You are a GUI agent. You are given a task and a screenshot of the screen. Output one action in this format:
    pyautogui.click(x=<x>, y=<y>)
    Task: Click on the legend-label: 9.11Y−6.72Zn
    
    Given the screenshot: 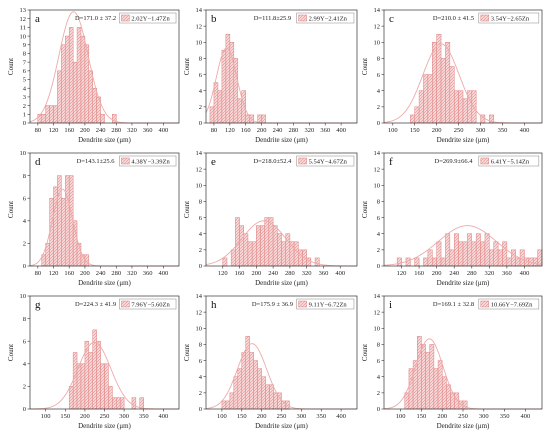 What is the action you would take?
    pyautogui.click(x=328, y=305)
    